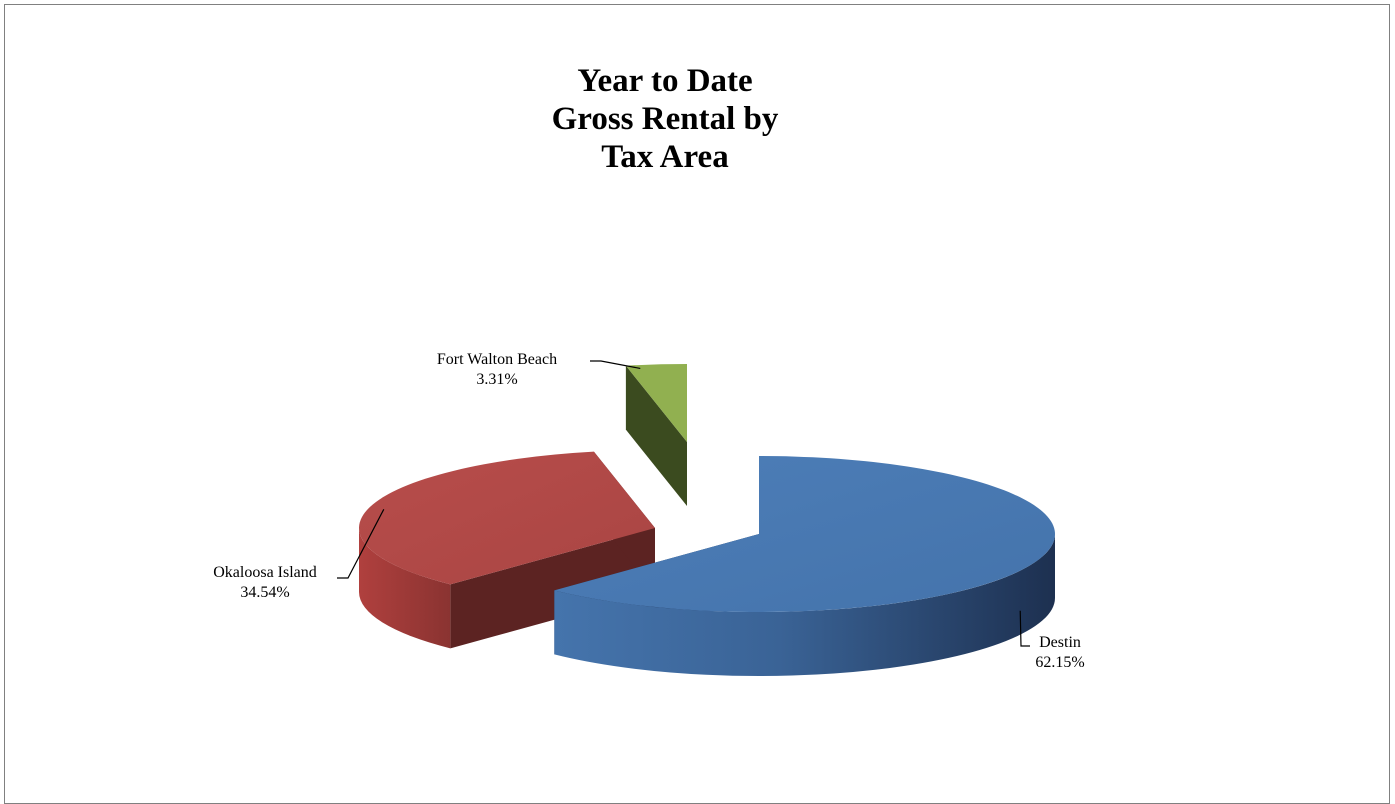 The height and width of the screenshot is (804, 1395). I want to click on data-label-fort-walton-beach-value: 3.31%, so click(497, 379).